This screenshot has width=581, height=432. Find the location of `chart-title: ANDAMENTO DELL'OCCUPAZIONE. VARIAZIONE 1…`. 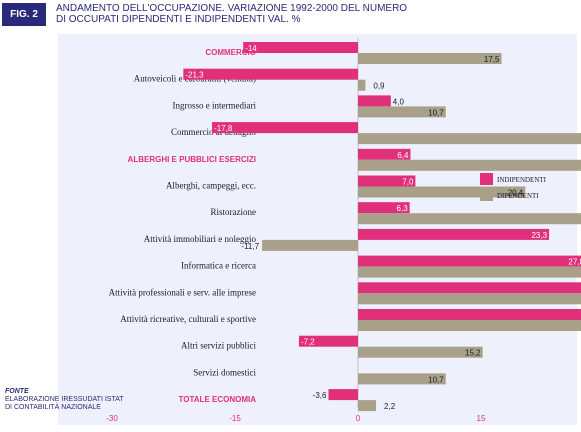

chart-title: ANDAMENTO DELL'OCCUPAZIONE. VARIAZIONE 1… is located at coordinates (232, 14).